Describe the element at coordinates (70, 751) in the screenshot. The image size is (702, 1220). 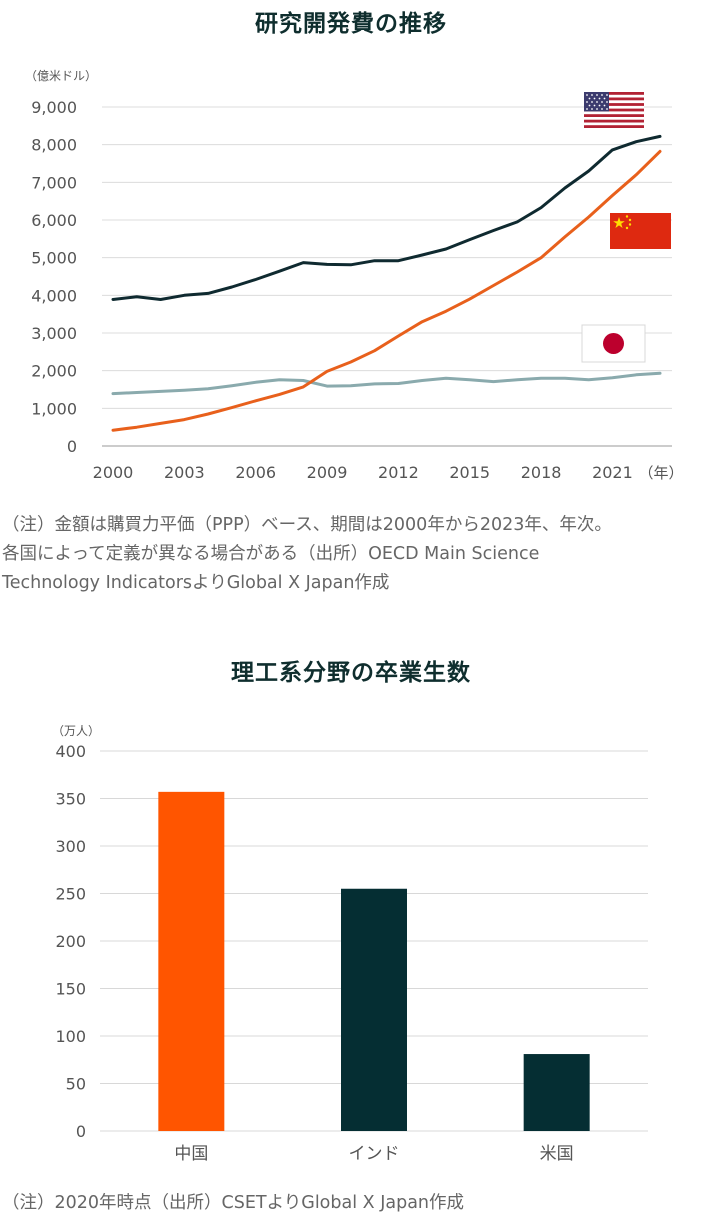
I see `y-tick-label: 400` at that location.